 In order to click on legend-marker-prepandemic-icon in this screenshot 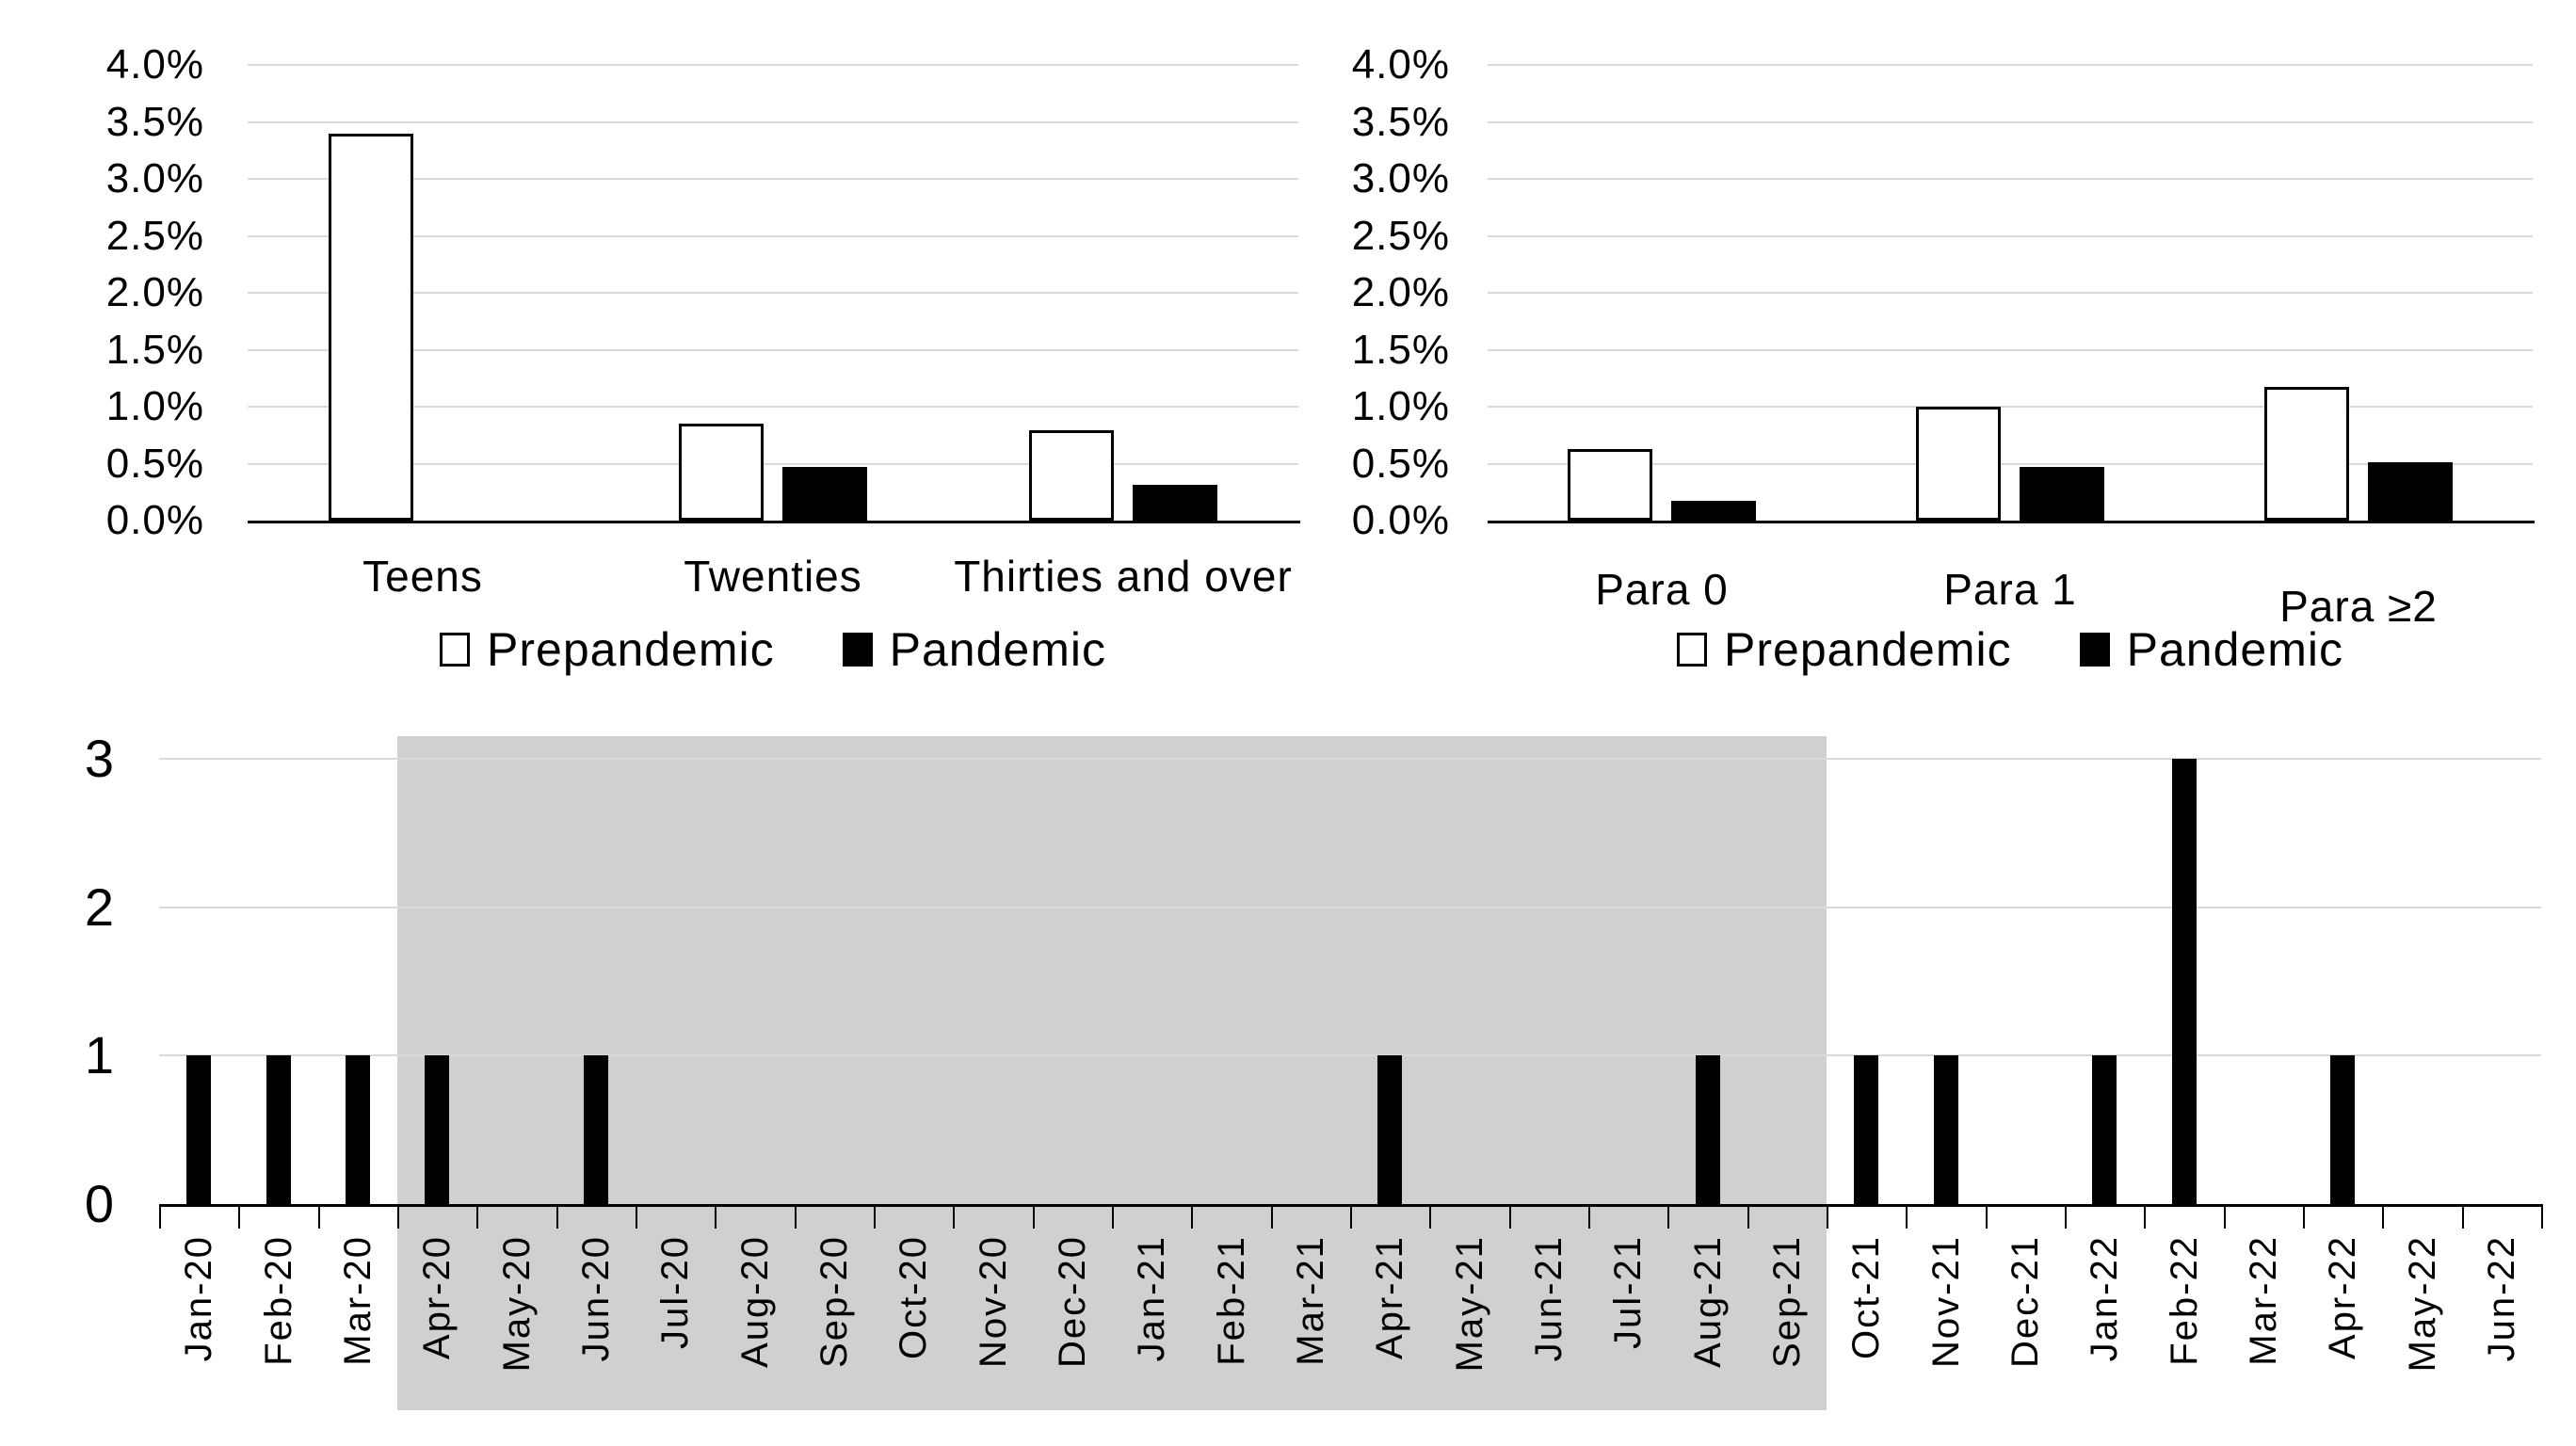, I will do `click(455, 650)`.